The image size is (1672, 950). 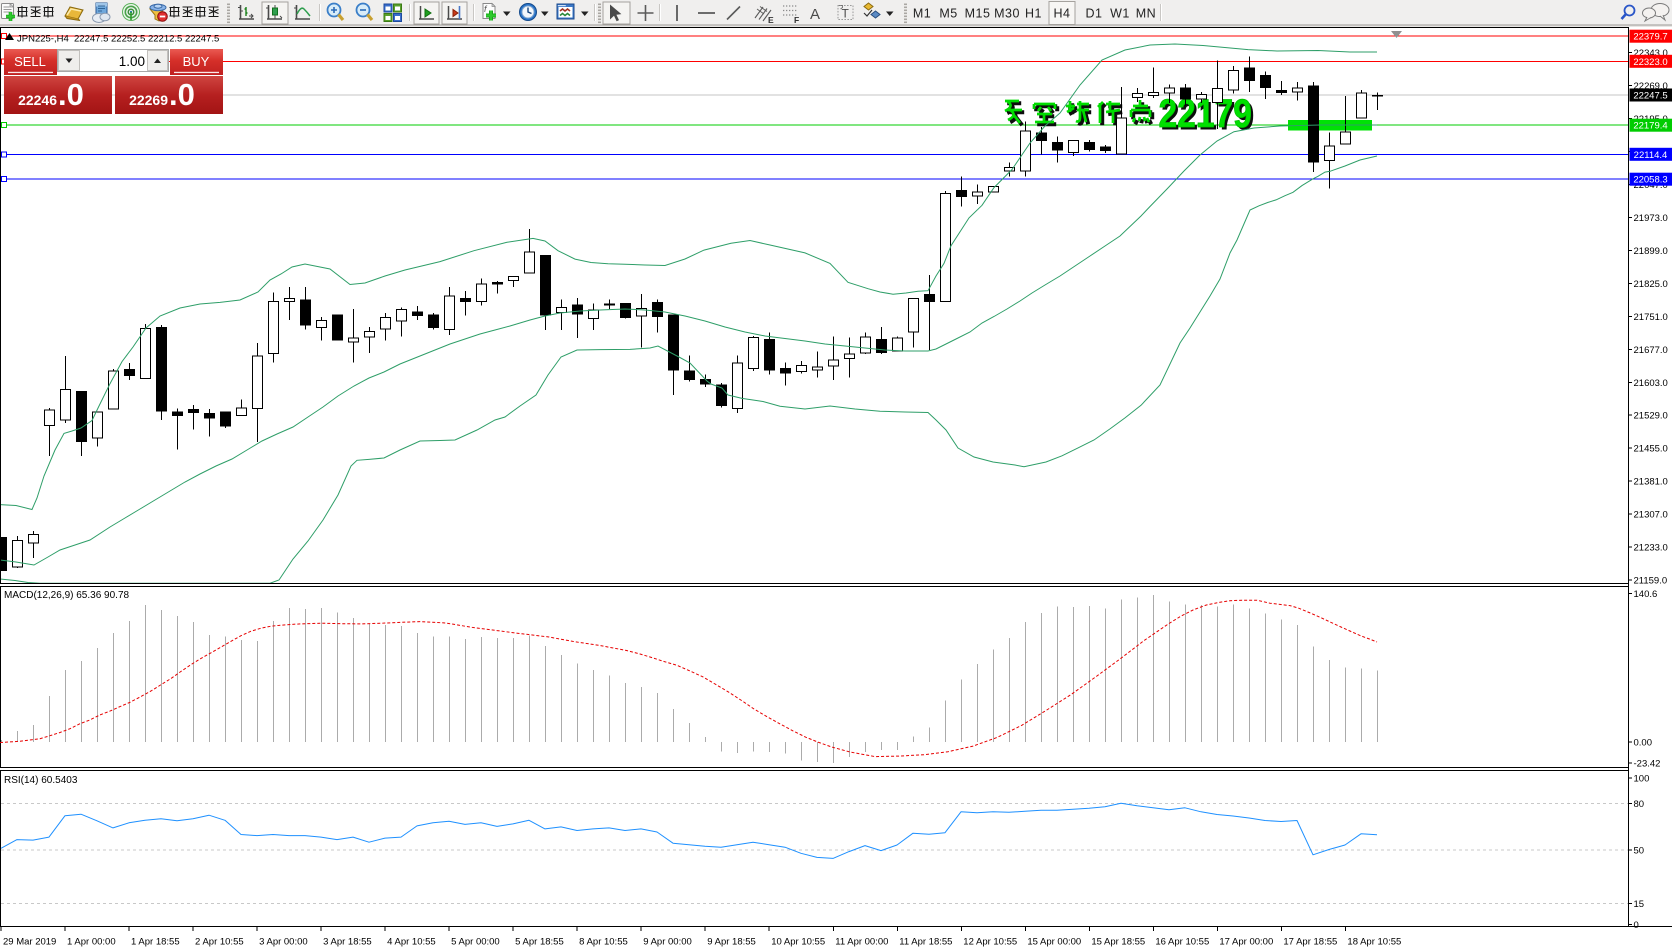 I want to click on svg-text: 1 Apr 00:00, so click(x=91, y=942).